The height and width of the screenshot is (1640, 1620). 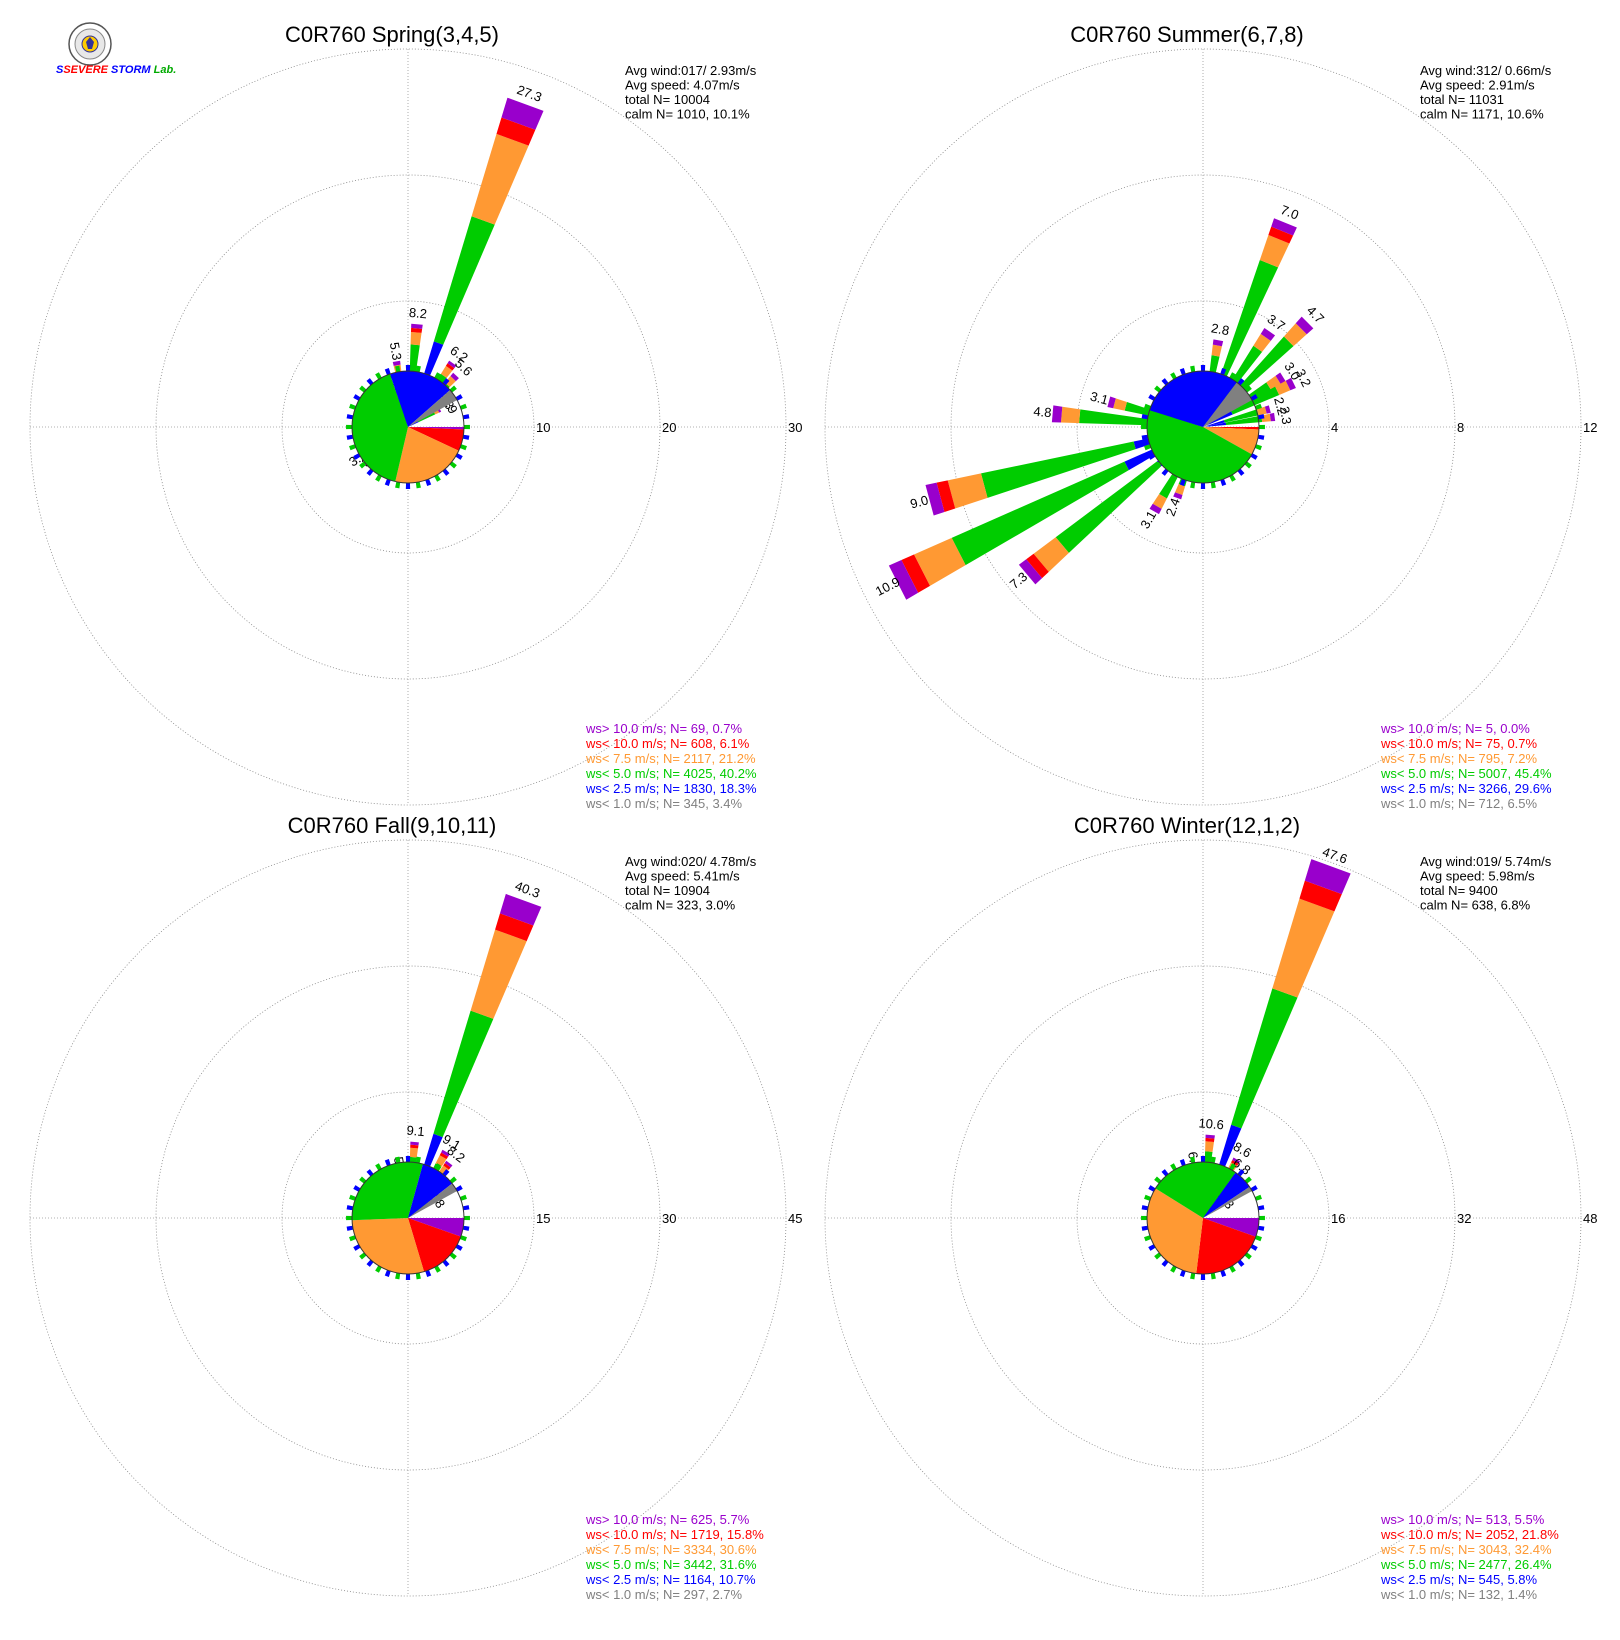 What do you see at coordinates (1334, 427) in the screenshot?
I see `ring-label: 4` at bounding box center [1334, 427].